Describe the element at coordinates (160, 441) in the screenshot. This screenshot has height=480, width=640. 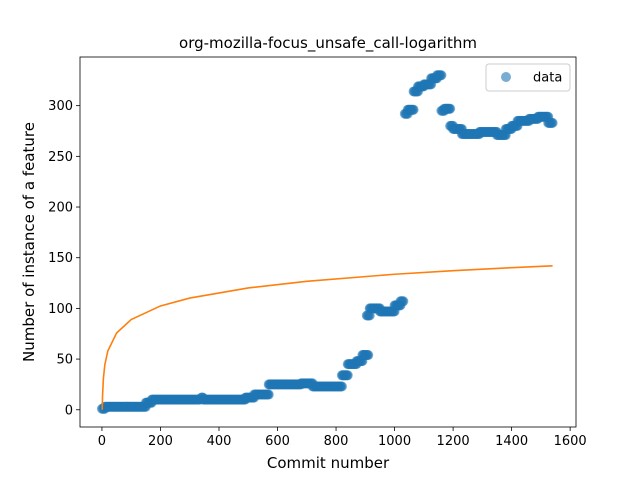
I see `x-tick-label: 200` at that location.